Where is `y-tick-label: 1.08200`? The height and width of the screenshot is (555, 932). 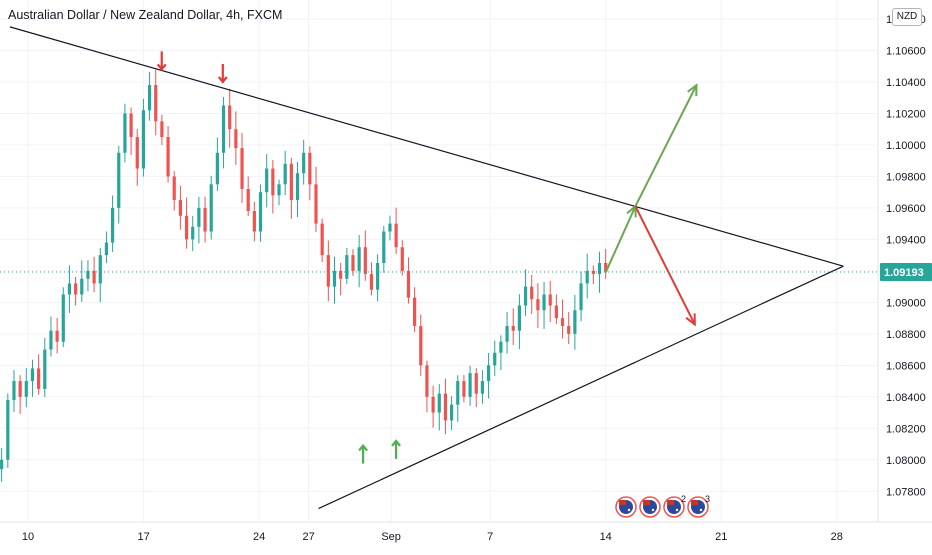 y-tick-label: 1.08200 is located at coordinates (906, 429).